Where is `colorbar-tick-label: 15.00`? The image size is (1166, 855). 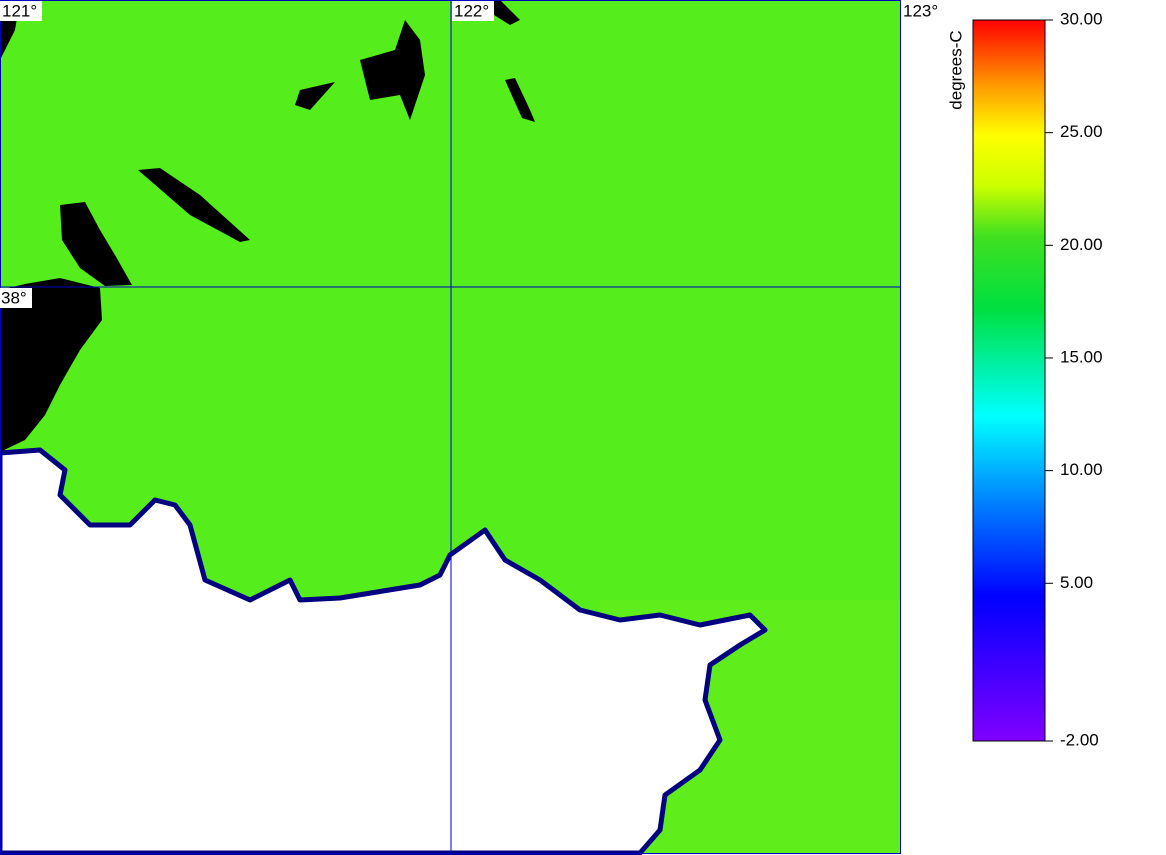
colorbar-tick-label: 15.00 is located at coordinates (1081, 356).